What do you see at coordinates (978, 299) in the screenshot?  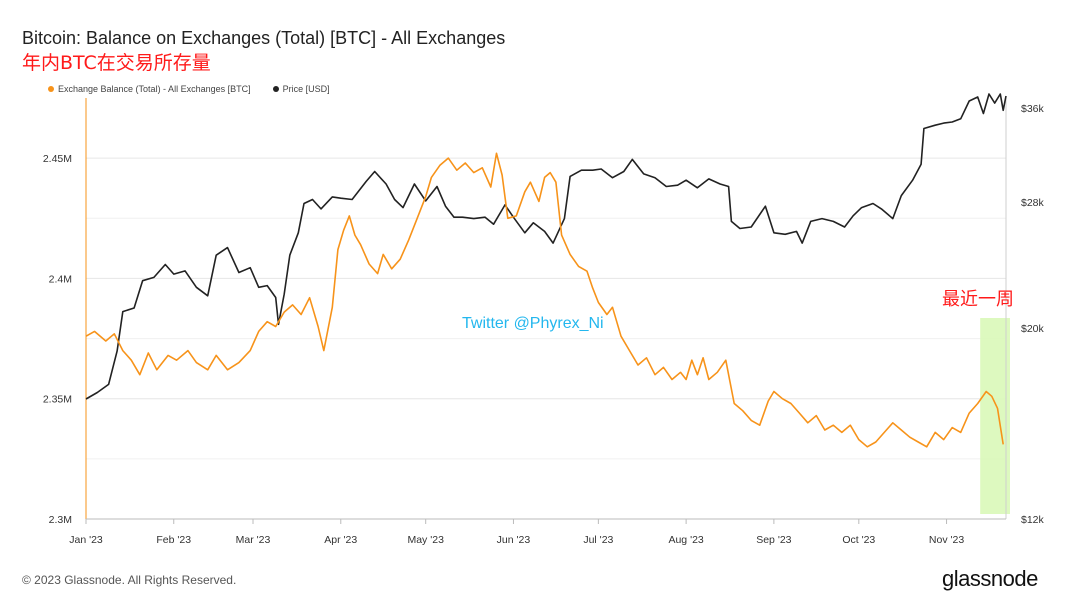 I see `recent-week-label: 最近一周` at bounding box center [978, 299].